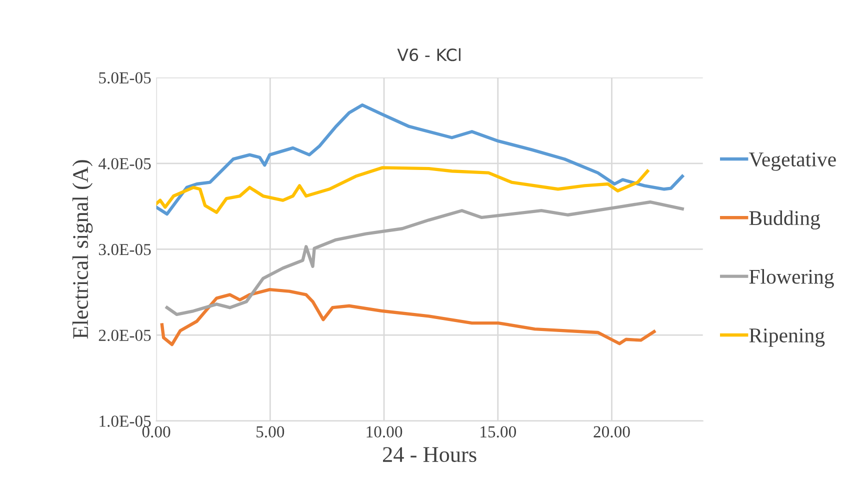  I want to click on y-tick-label: 3.0E-05, so click(124, 250).